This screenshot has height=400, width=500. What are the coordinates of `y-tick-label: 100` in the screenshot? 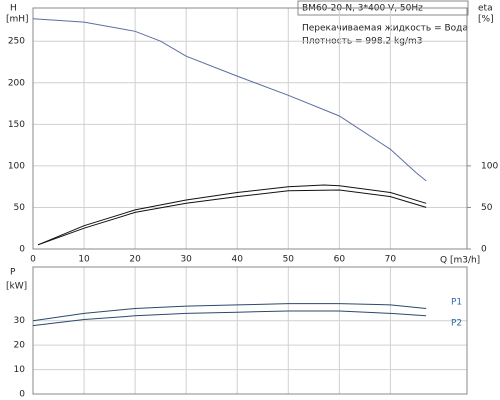 It's located at (16, 166).